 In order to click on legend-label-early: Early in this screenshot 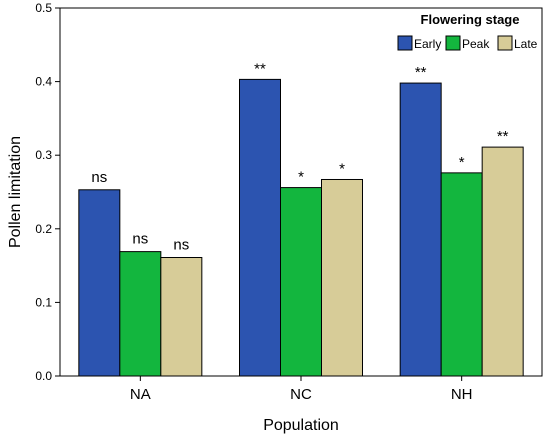, I will do `click(427, 44)`.